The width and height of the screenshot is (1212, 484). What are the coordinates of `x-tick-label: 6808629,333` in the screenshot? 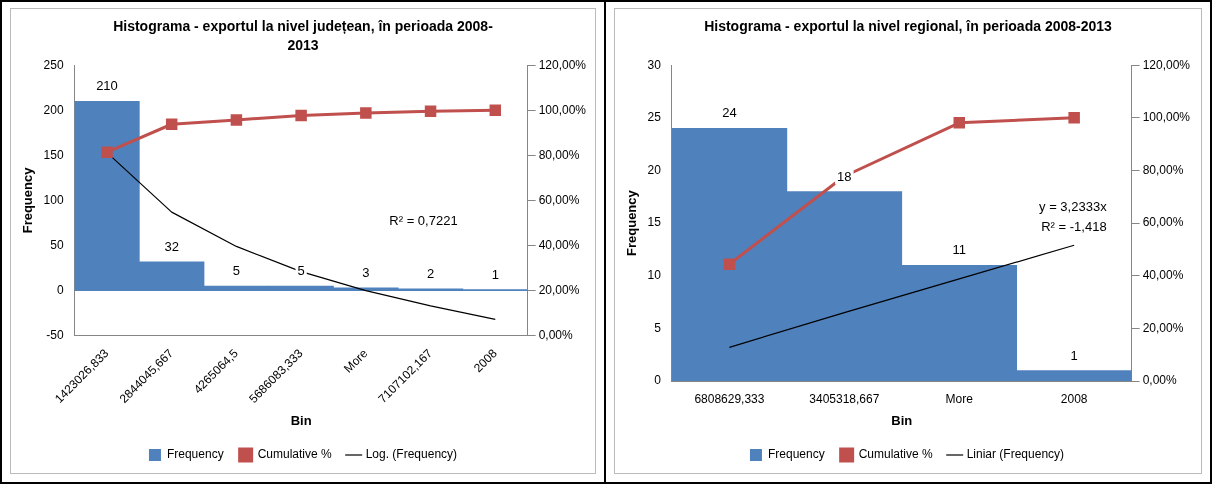 It's located at (729, 398).